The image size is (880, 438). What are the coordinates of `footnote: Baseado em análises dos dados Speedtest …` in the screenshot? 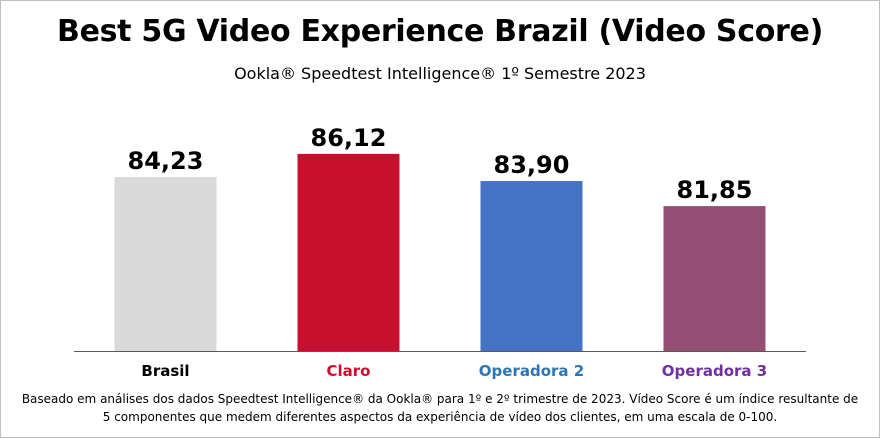 It's located at (440, 408).